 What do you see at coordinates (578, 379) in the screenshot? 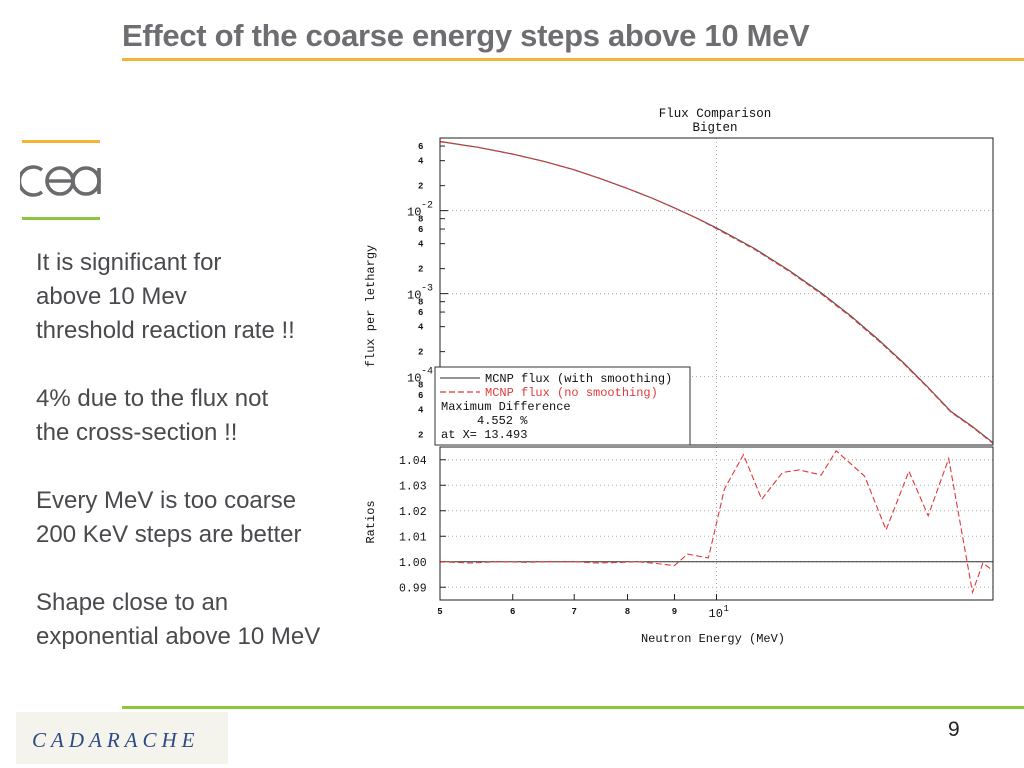
I see `legend-label-smoothing: MCNP flux (with smoothing)` at bounding box center [578, 379].